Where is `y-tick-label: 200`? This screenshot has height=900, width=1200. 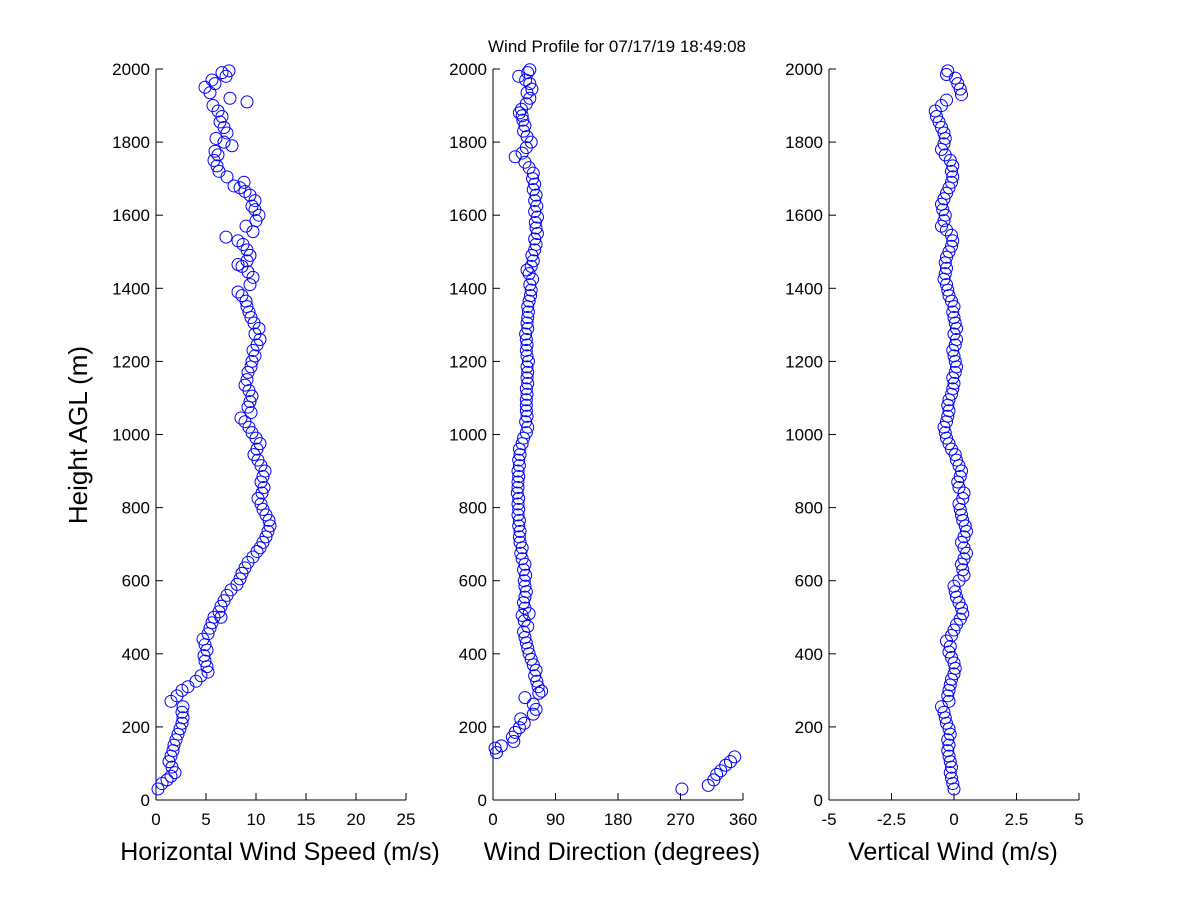
y-tick-label: 200 is located at coordinates (136, 727).